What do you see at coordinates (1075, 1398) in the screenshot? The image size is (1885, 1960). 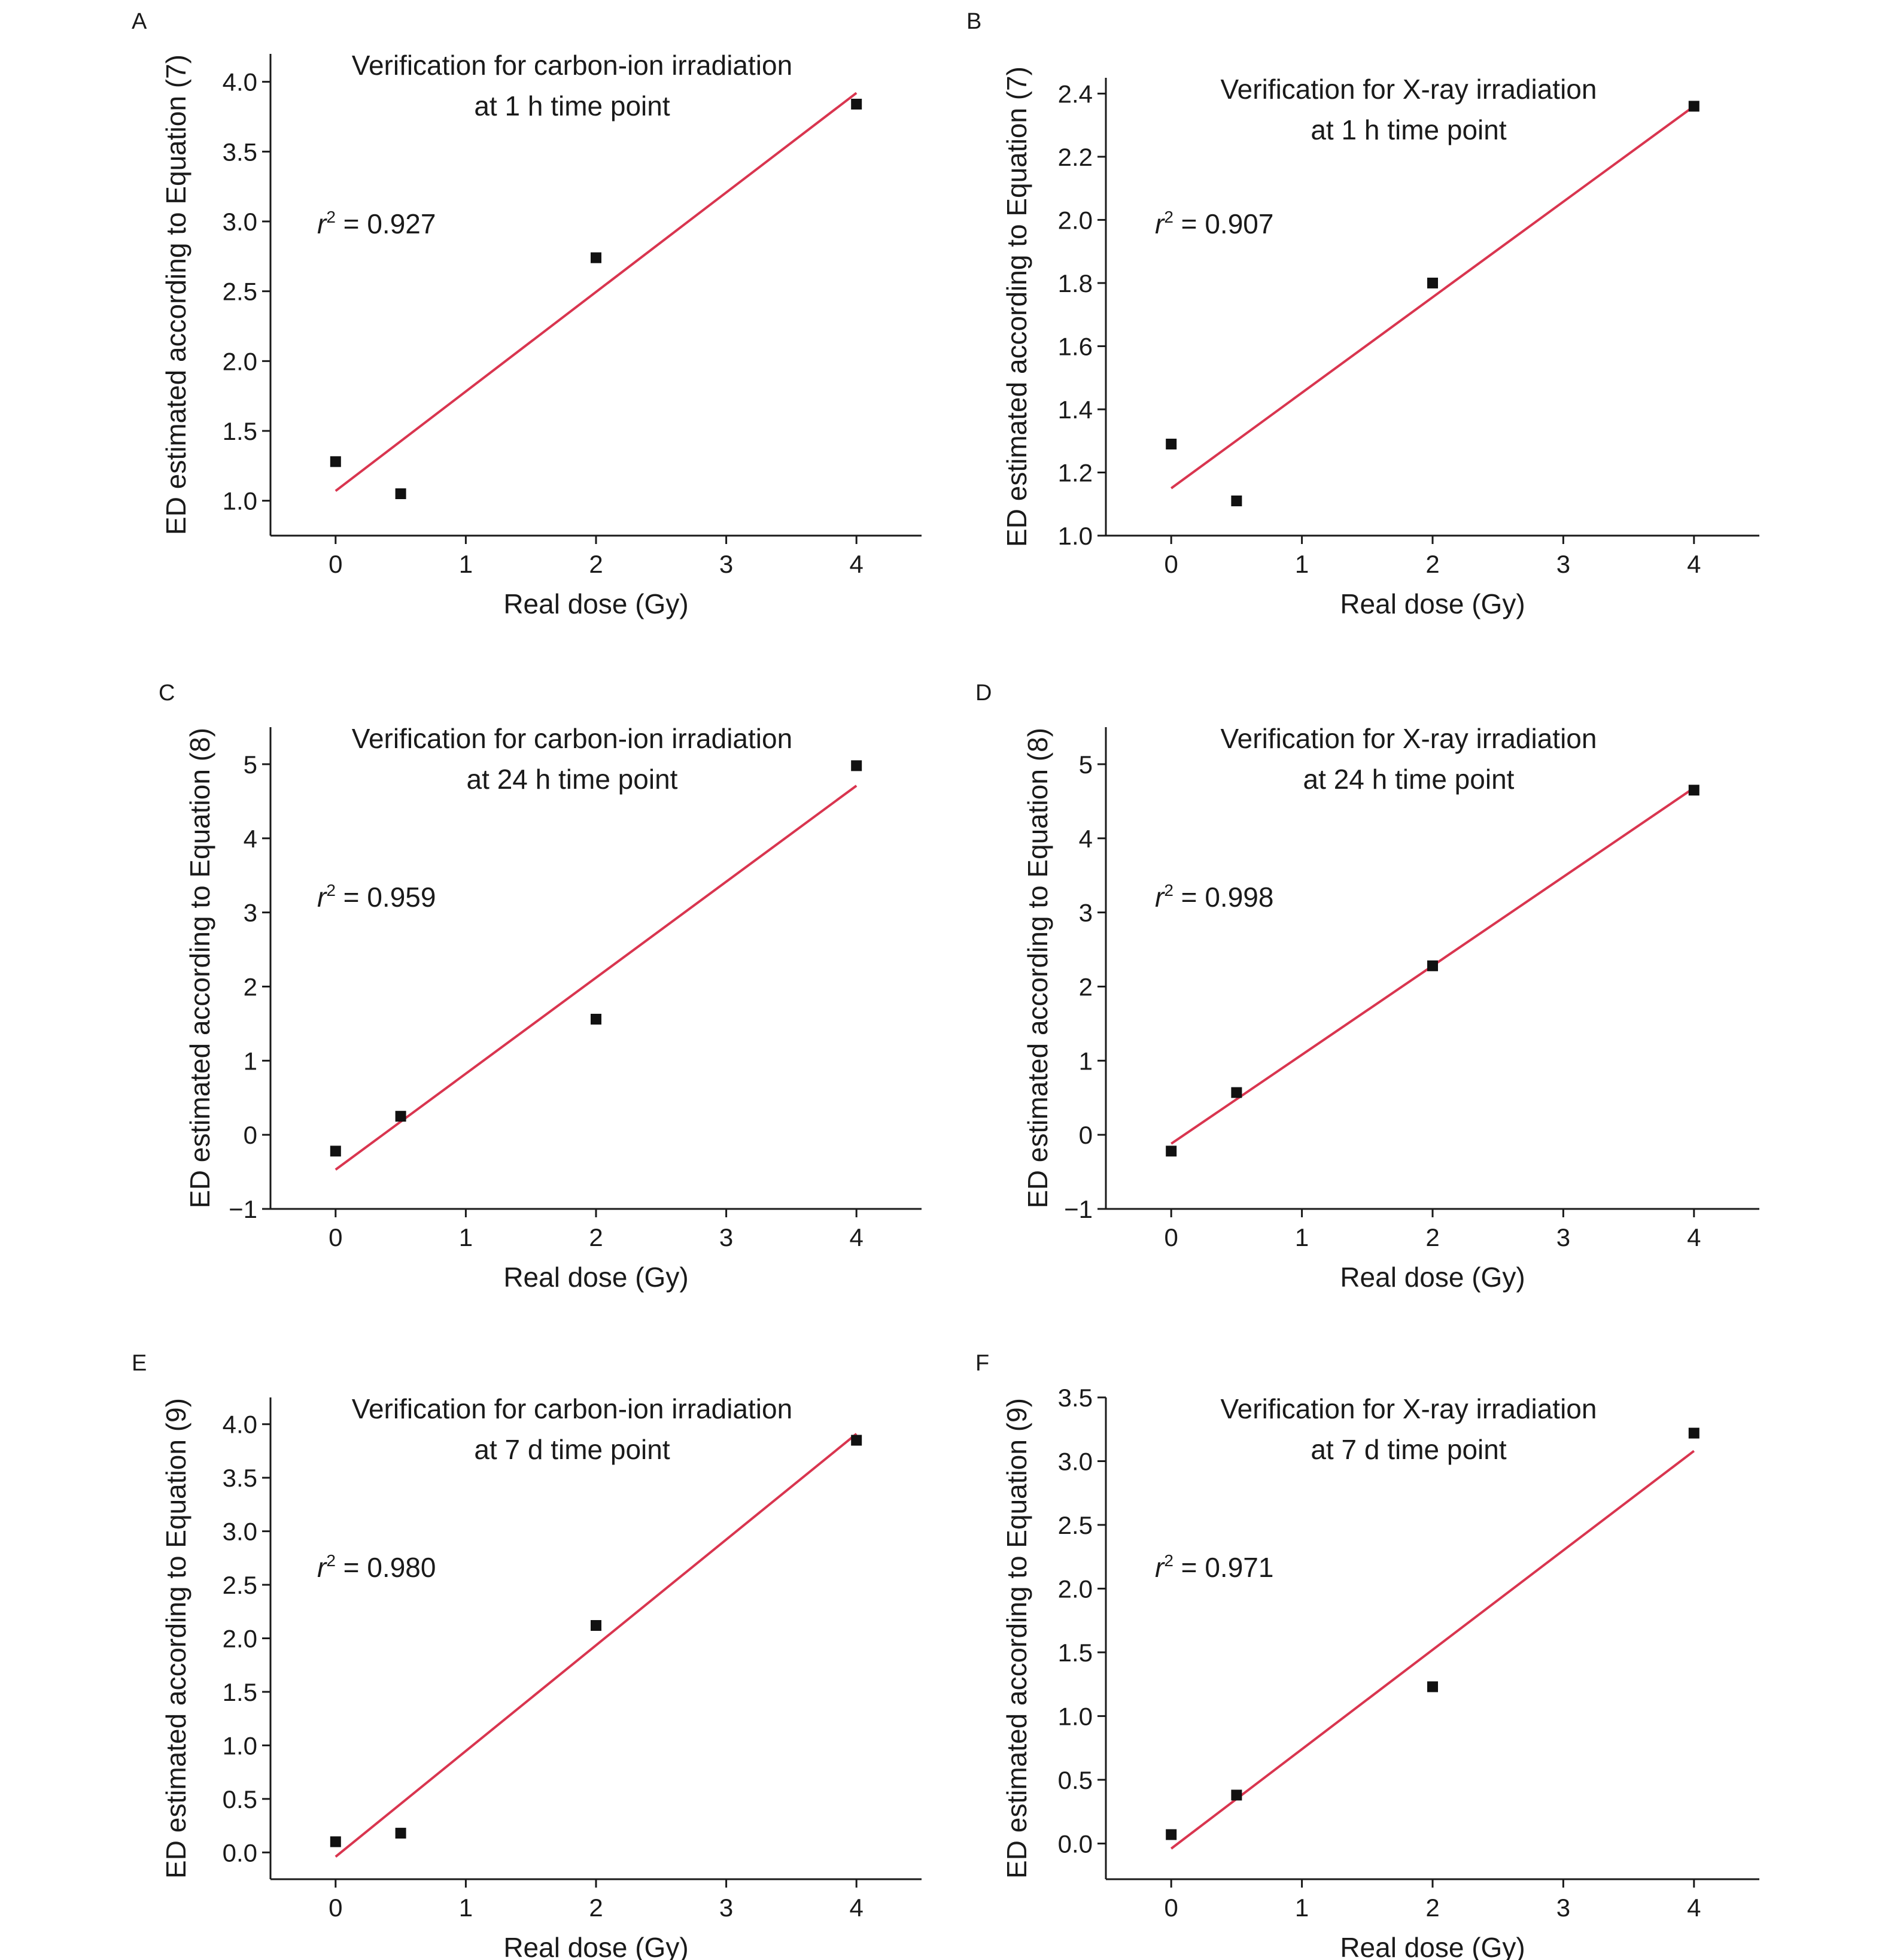 I see `y-tick-label: 3.5` at bounding box center [1075, 1398].